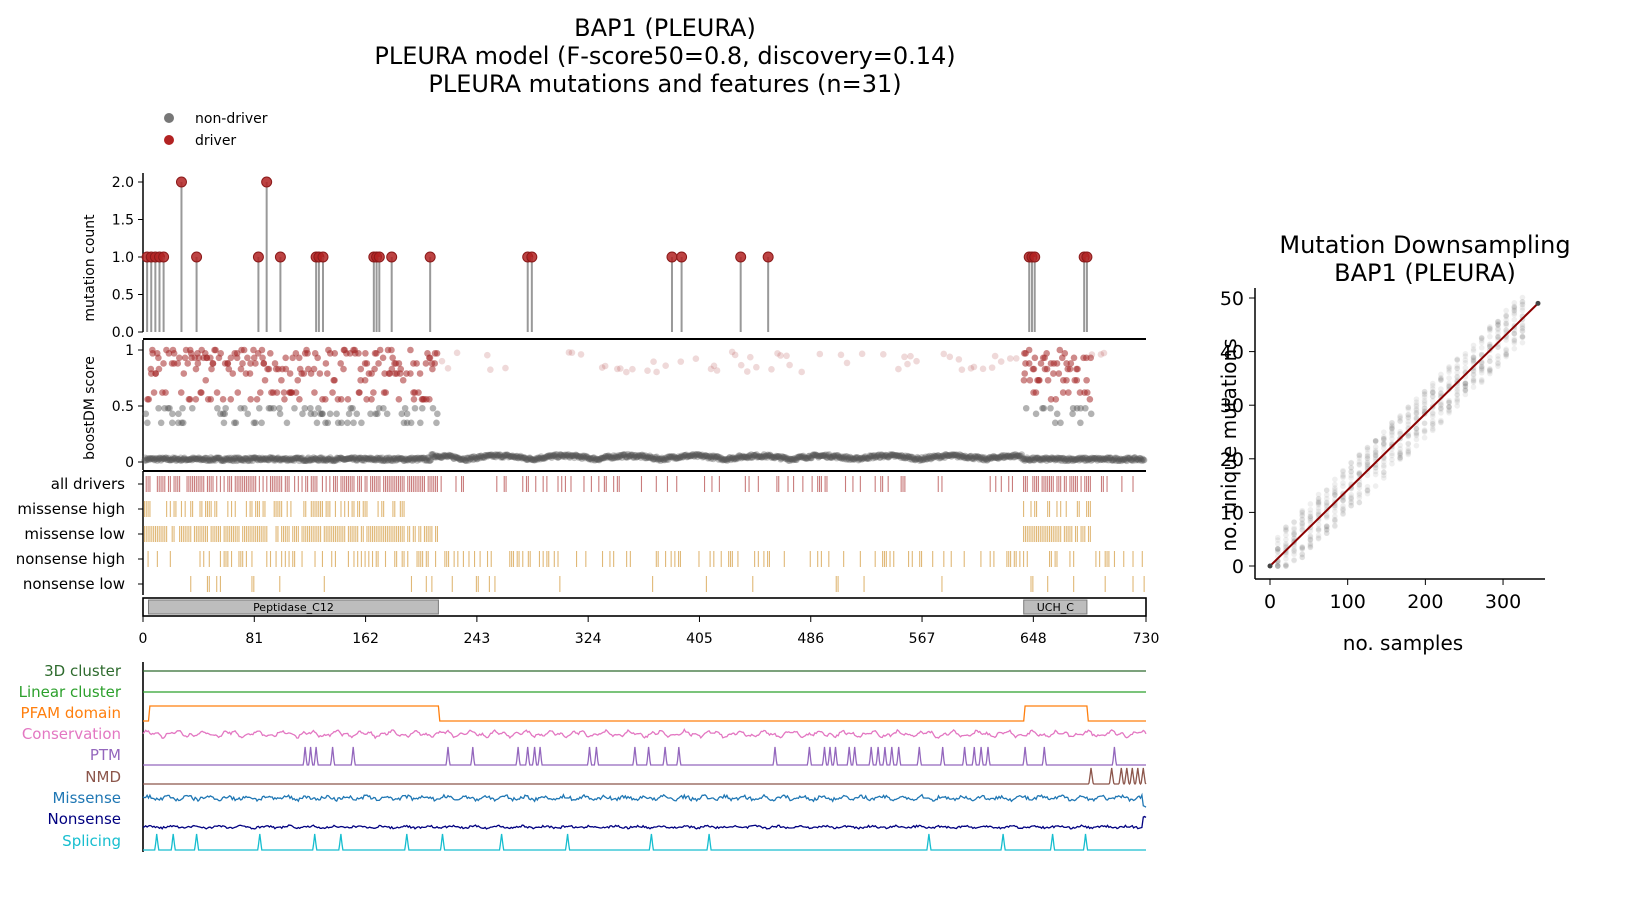  I want to click on x-tick-label: 0, so click(143, 639).